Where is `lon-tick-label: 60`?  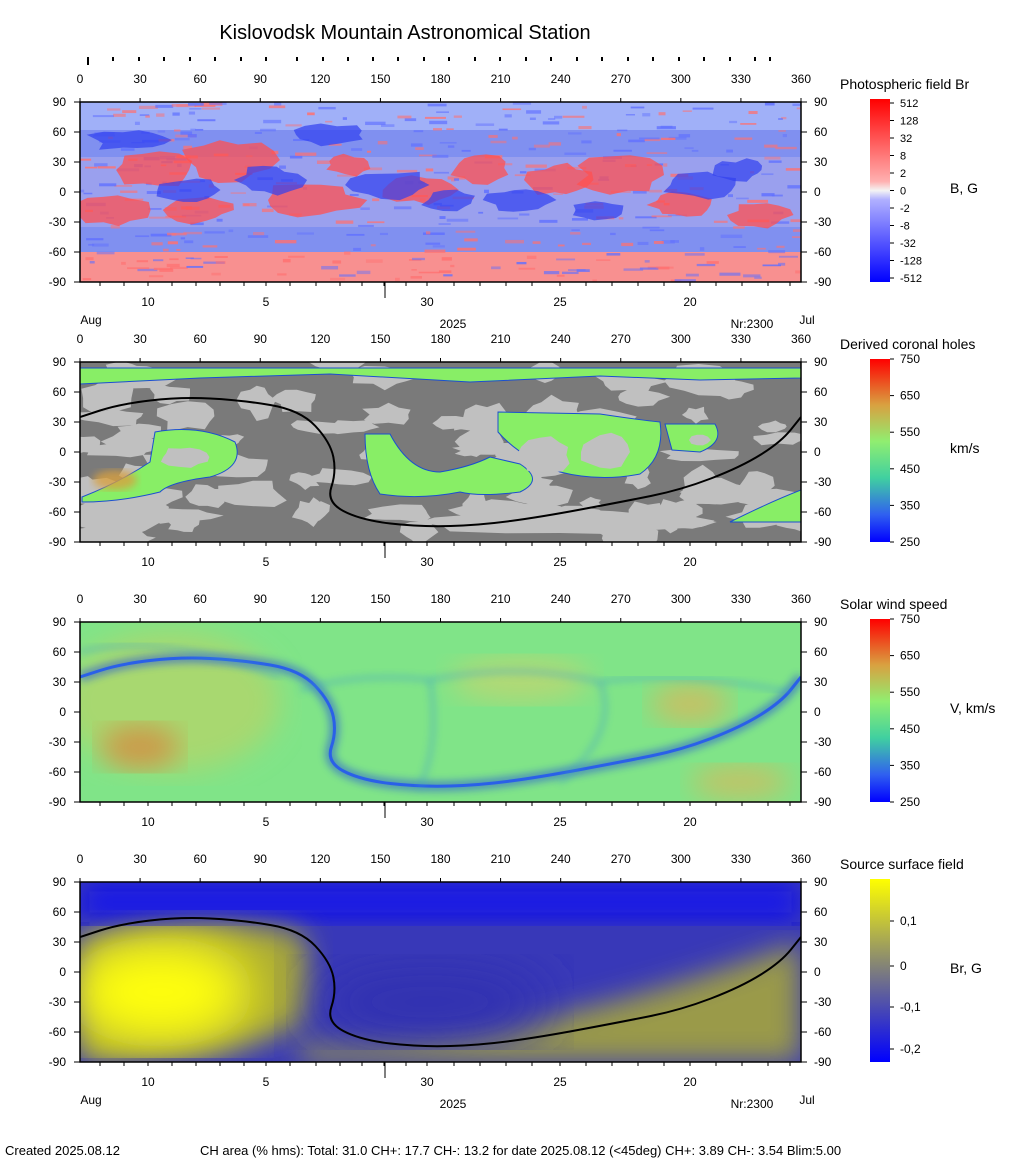
lon-tick-label: 60 is located at coordinates (200, 859).